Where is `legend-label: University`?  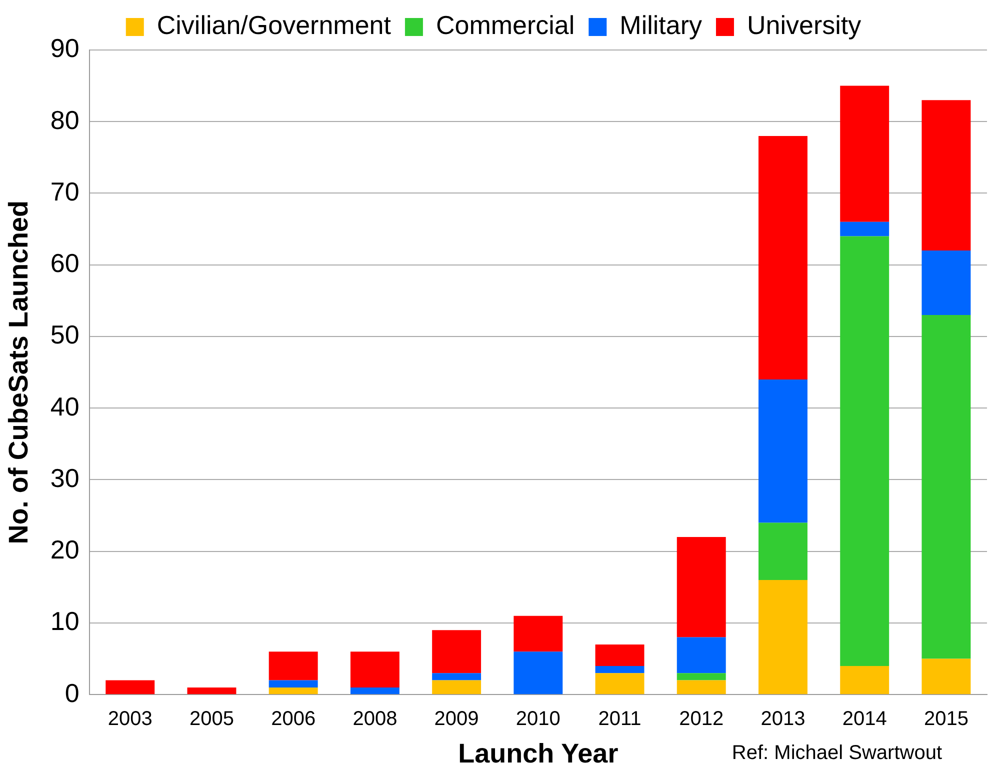
legend-label: University is located at coordinates (804, 25).